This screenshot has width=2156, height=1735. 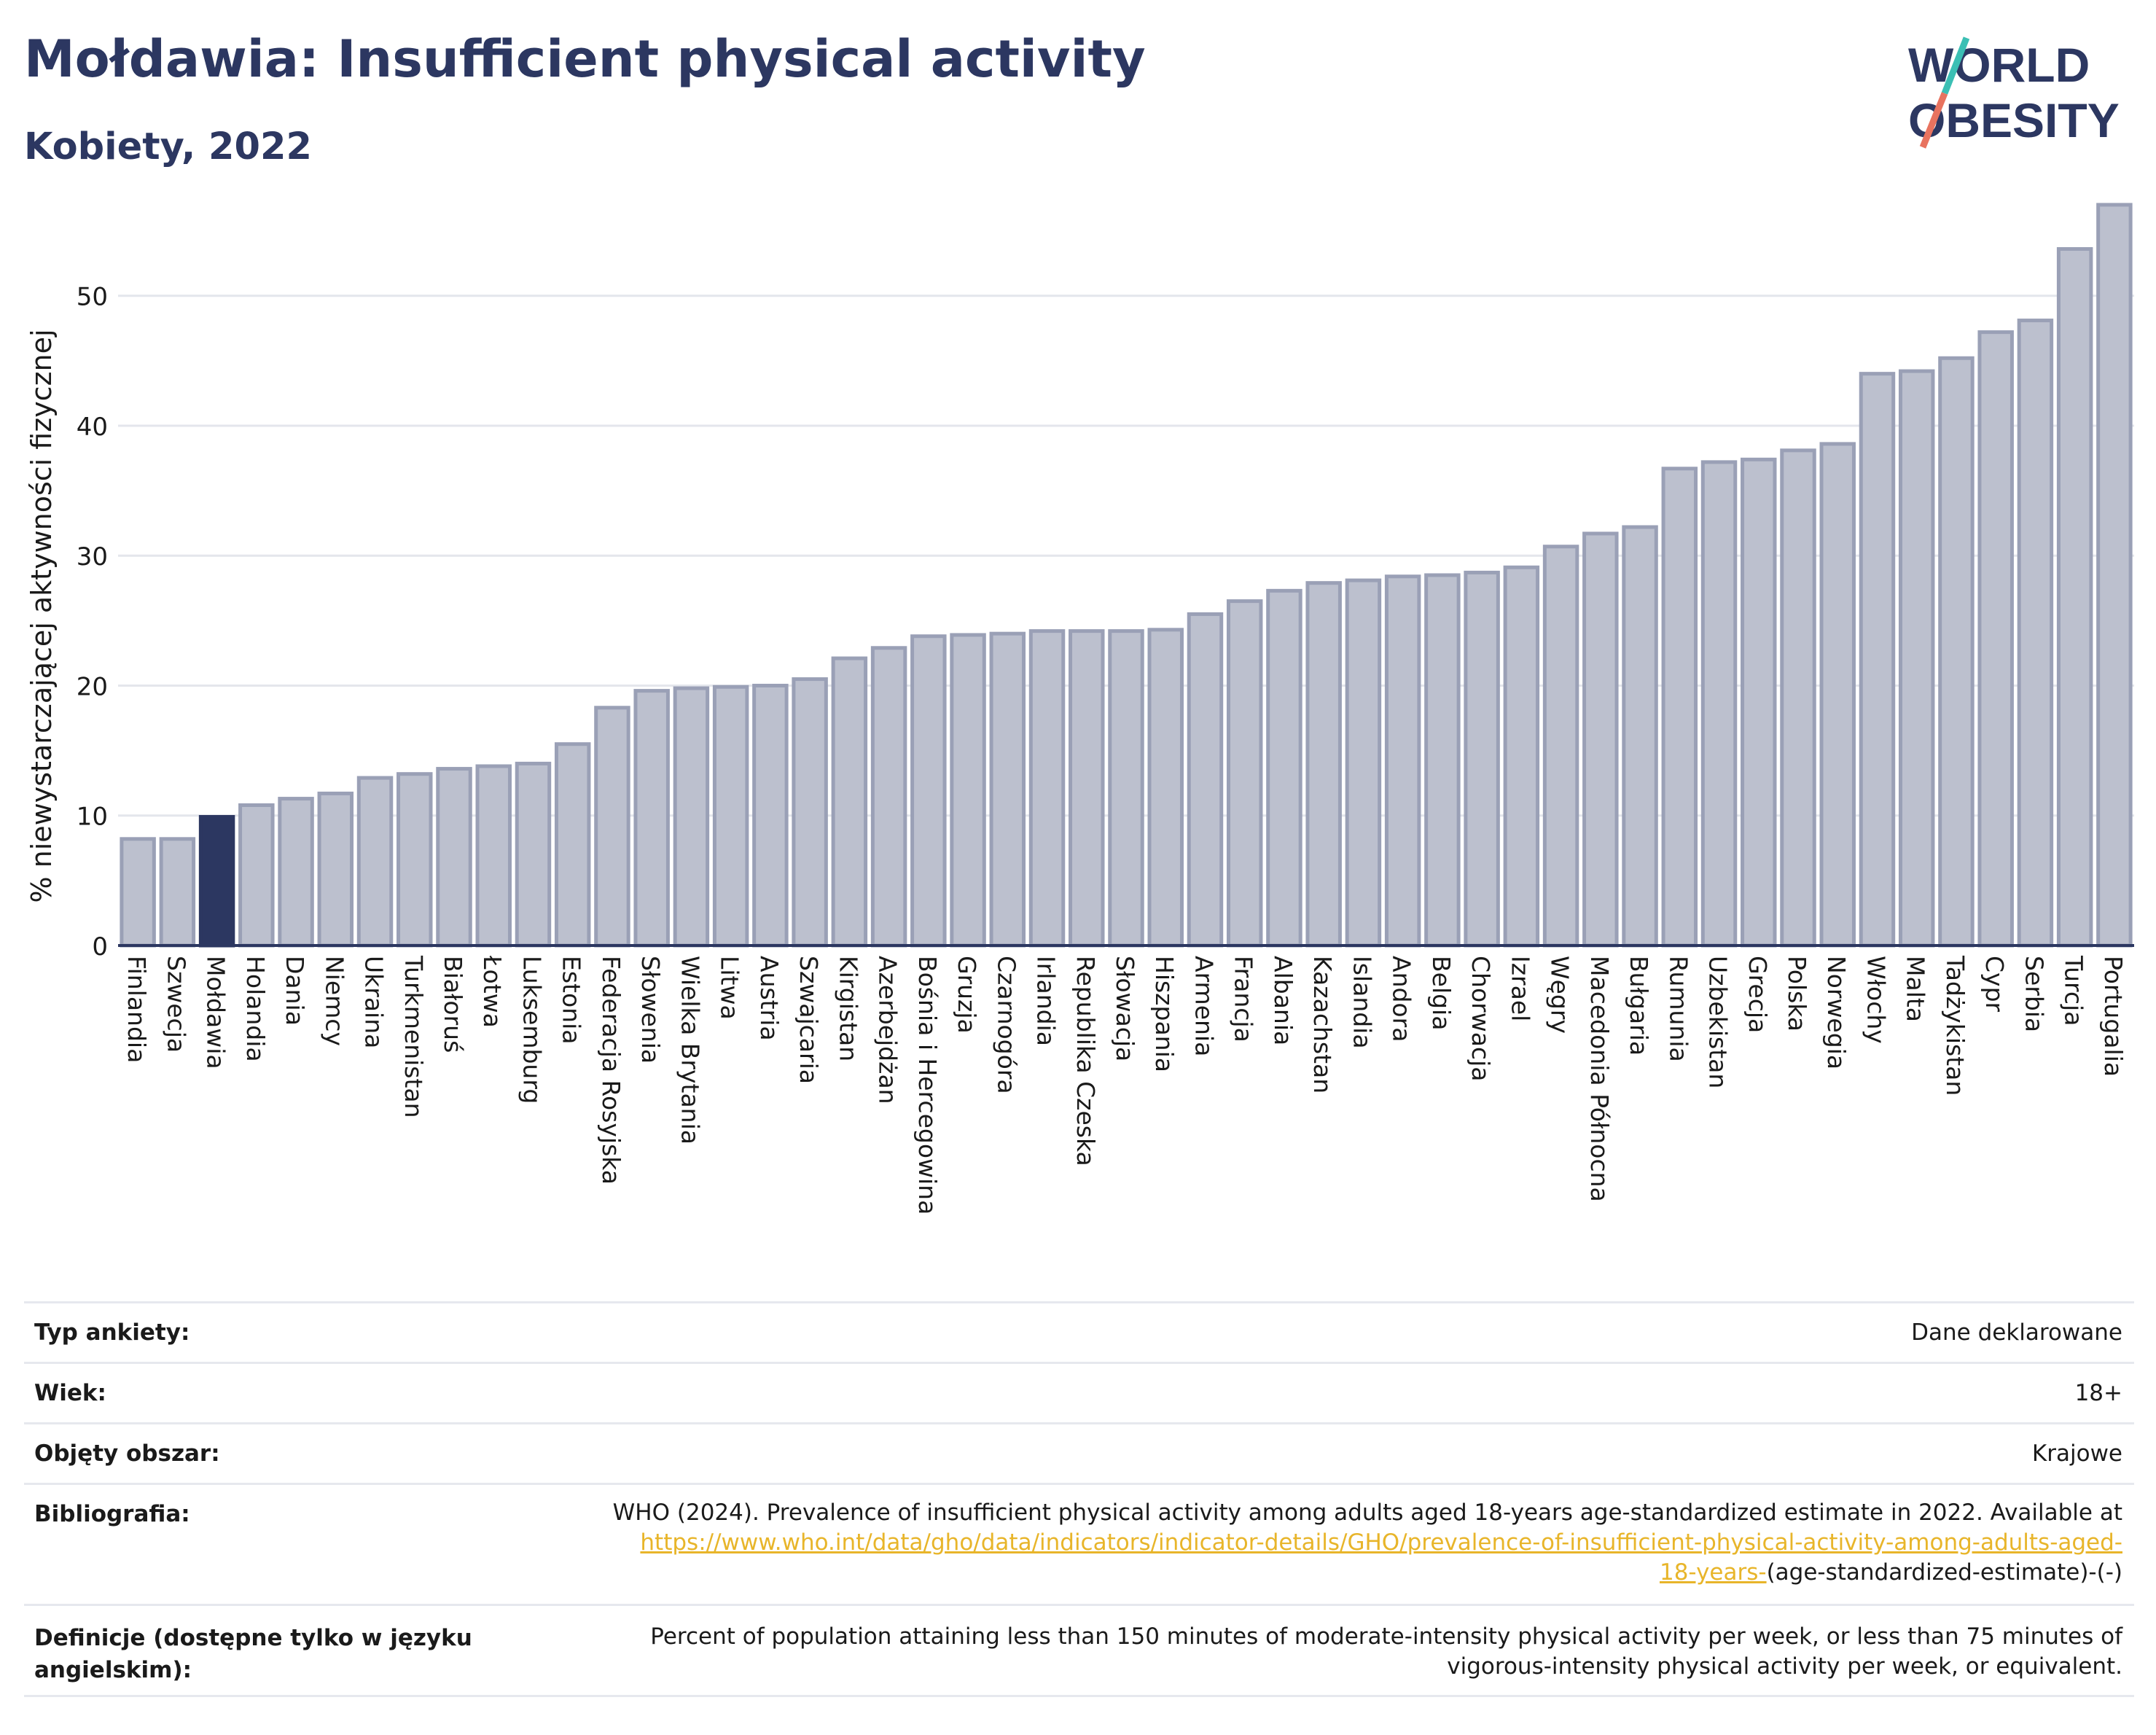 What do you see at coordinates (967, 995) in the screenshot?
I see `x-tick-label: Gruzja` at bounding box center [967, 995].